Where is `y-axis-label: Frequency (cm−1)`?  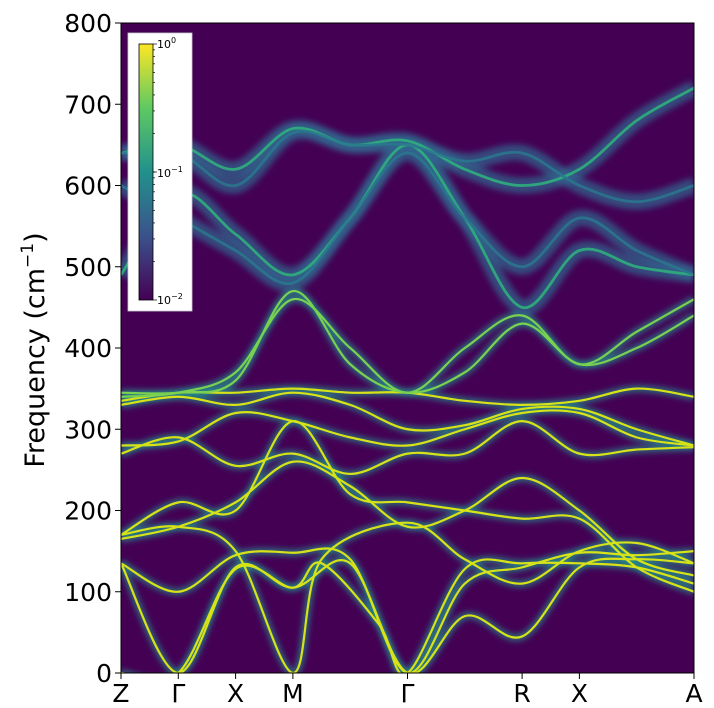 y-axis-label: Frequency (cm−1) is located at coordinates (34, 349).